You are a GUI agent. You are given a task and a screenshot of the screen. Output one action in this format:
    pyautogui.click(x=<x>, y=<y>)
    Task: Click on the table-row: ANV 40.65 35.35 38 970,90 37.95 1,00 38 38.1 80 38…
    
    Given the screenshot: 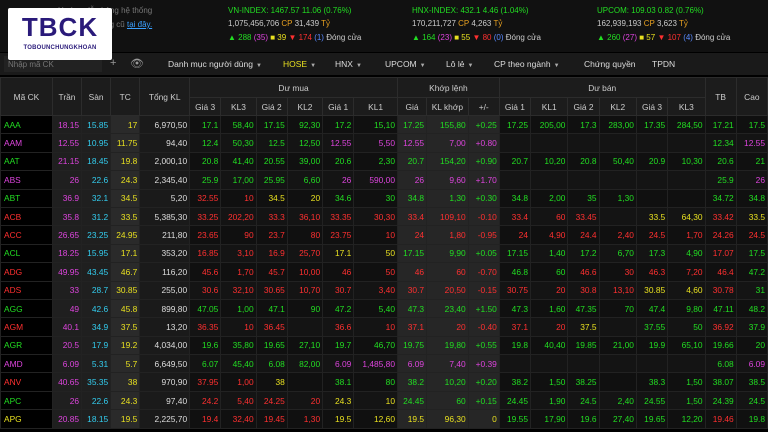 What is the action you would take?
    pyautogui.click(x=384, y=382)
    